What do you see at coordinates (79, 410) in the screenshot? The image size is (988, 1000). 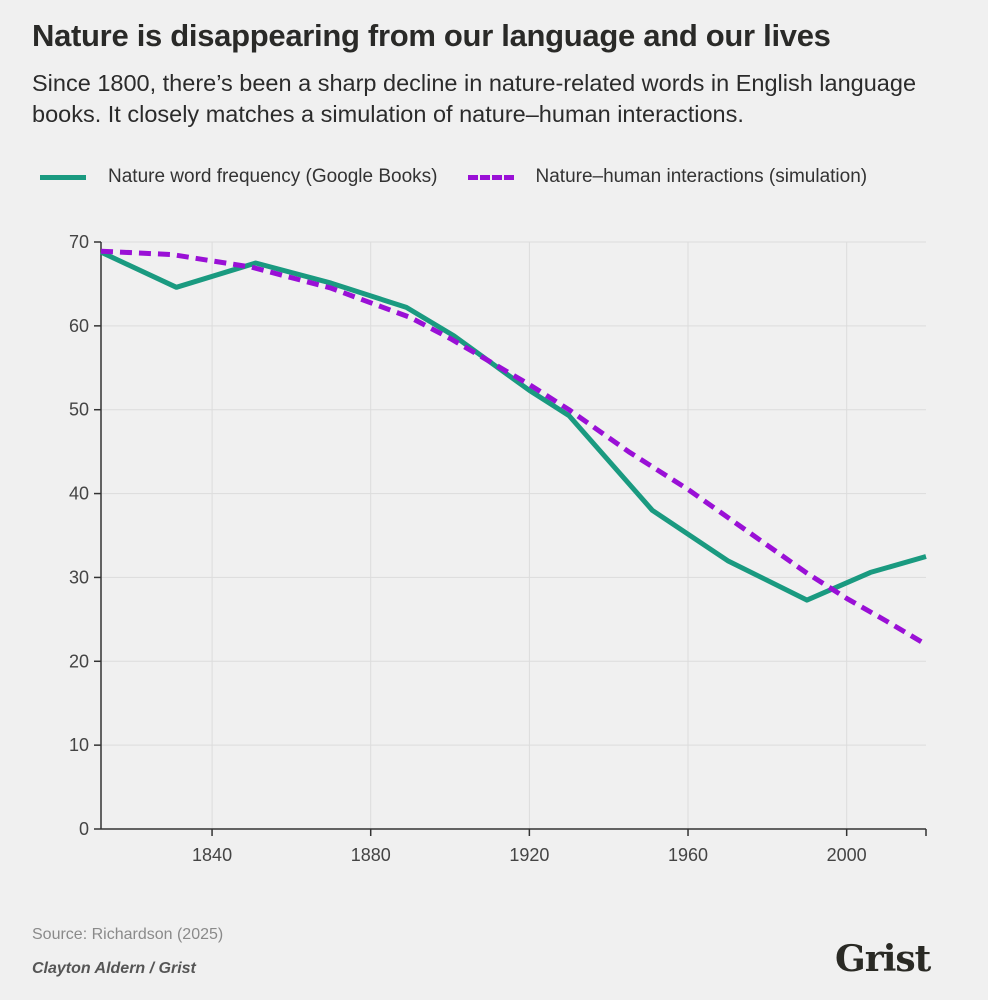 I see `y-tick-label: 50` at bounding box center [79, 410].